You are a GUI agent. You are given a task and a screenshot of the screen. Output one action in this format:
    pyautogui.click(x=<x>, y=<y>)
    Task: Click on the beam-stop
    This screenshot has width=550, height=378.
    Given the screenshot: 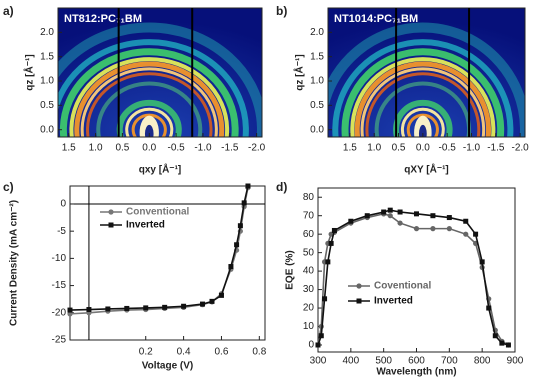 What is the action you would take?
    pyautogui.click(x=149, y=130)
    